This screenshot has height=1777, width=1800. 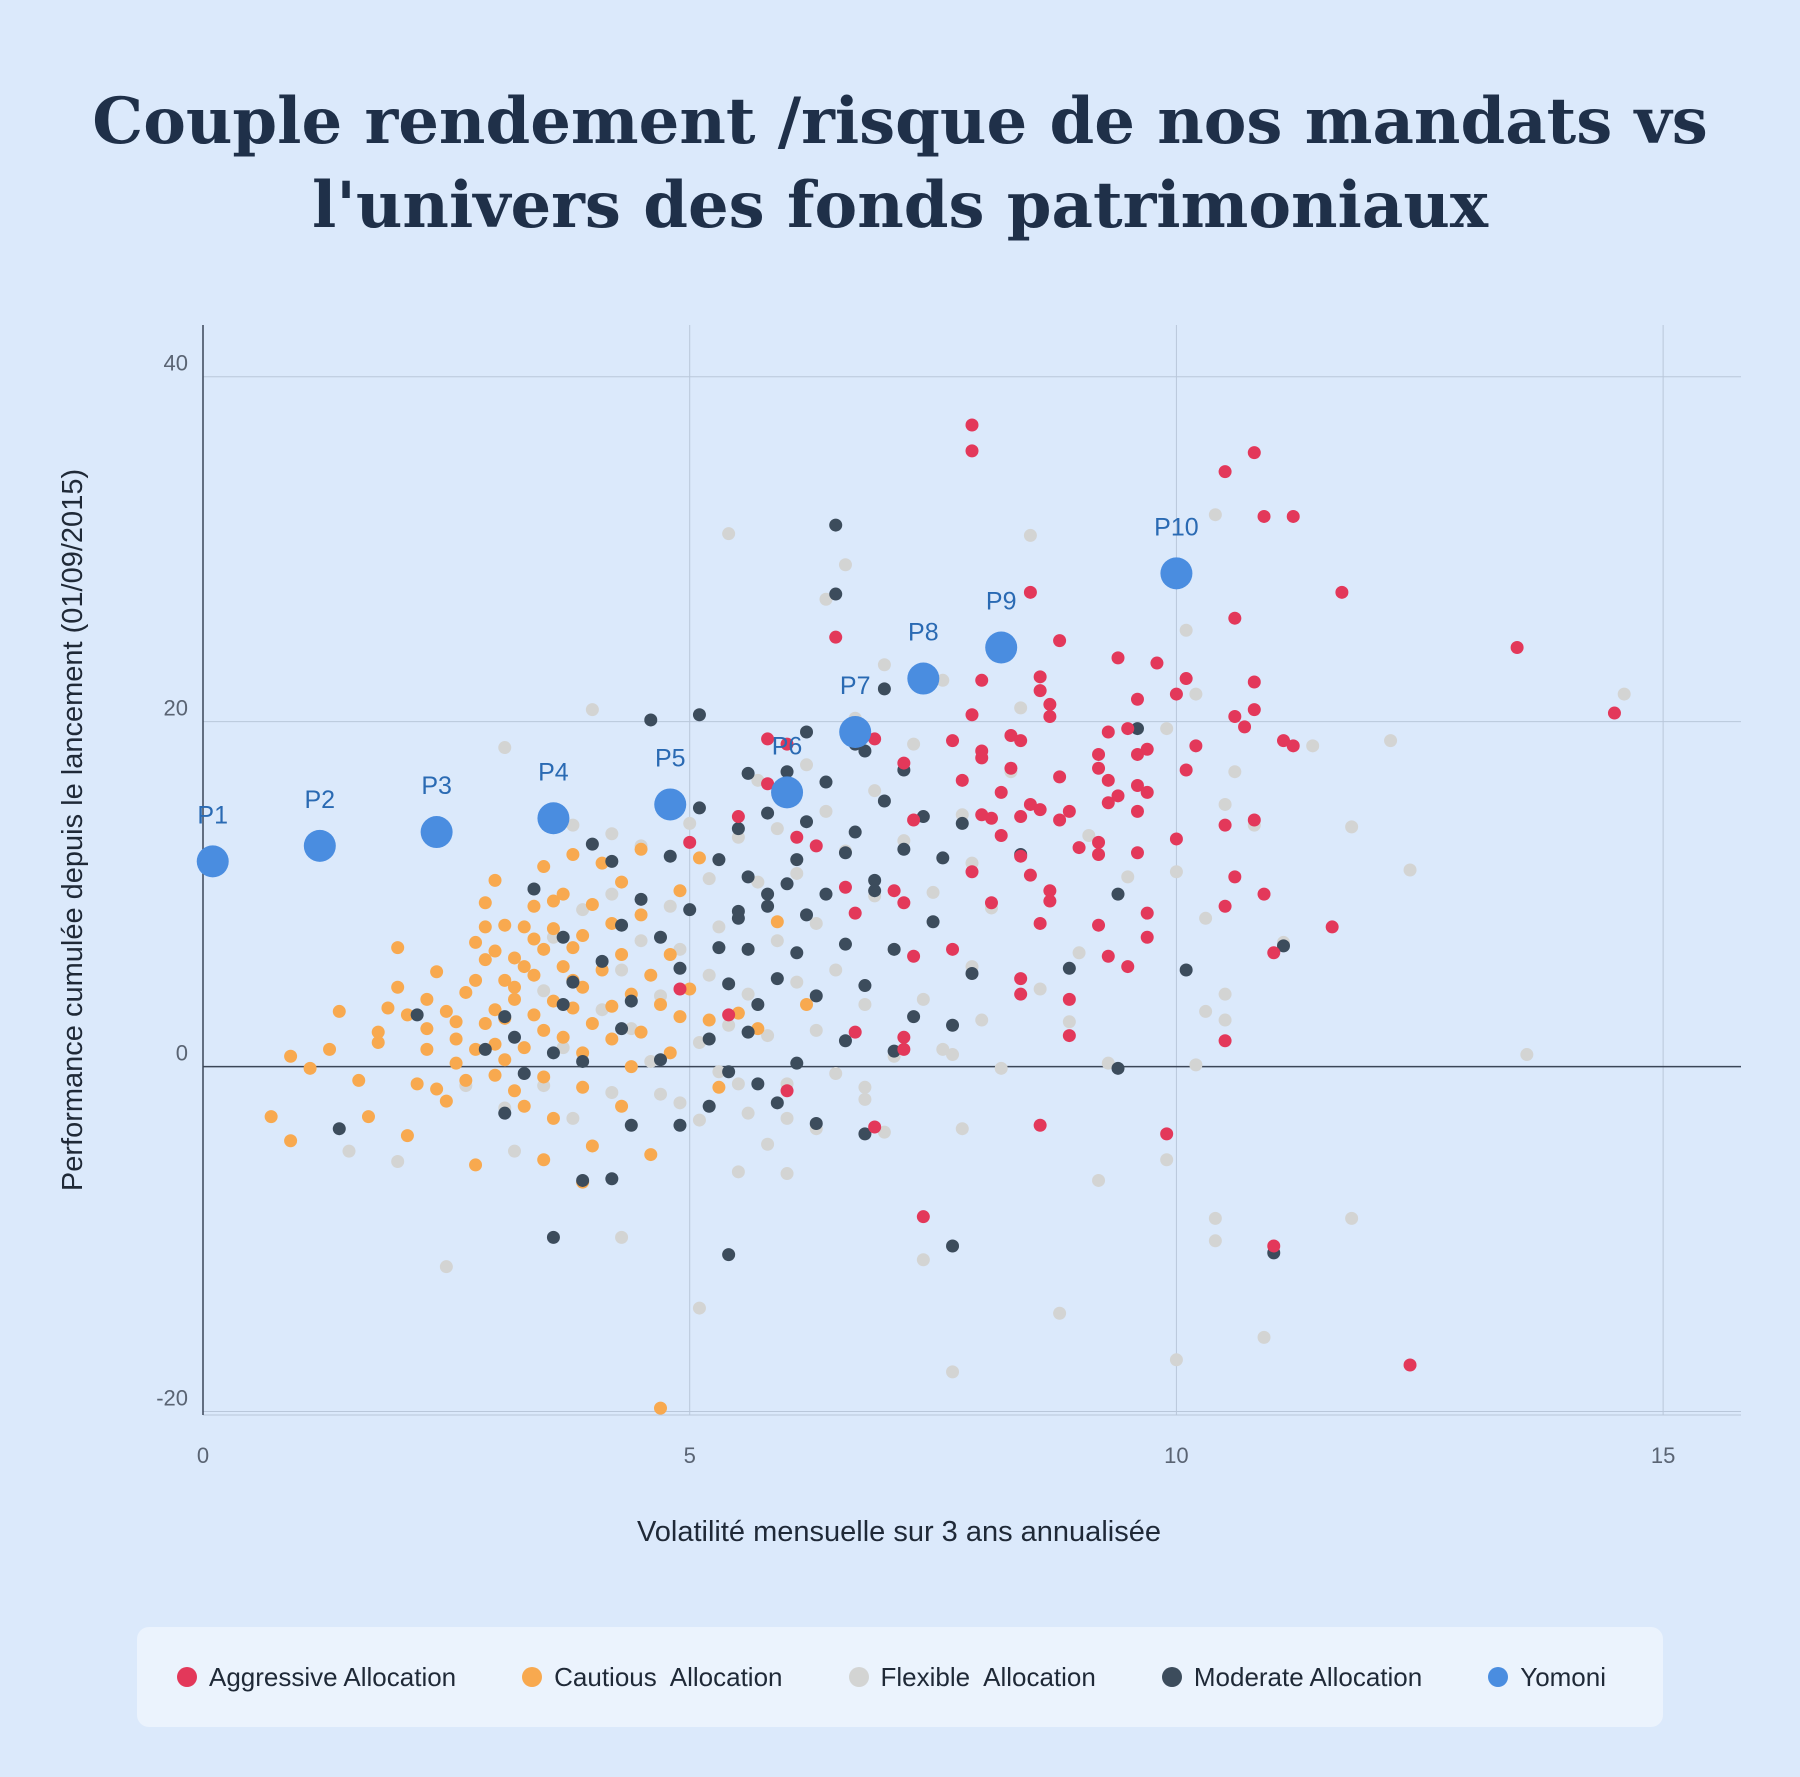 I want to click on x-tick-label: 15, so click(x=1663, y=1455).